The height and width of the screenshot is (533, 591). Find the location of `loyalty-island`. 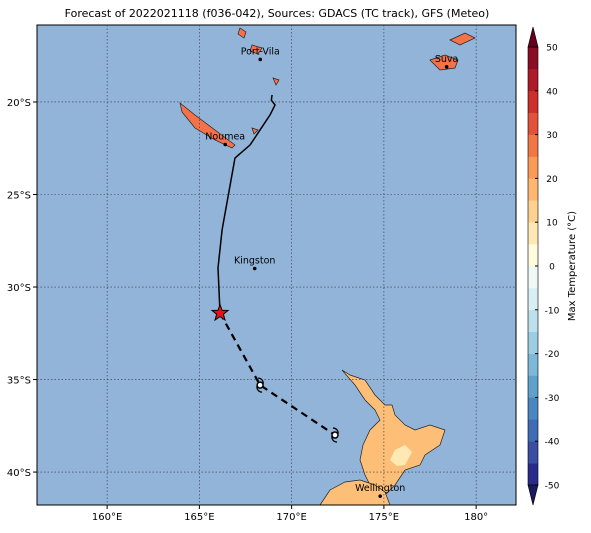

loyalty-island is located at coordinates (255, 131).